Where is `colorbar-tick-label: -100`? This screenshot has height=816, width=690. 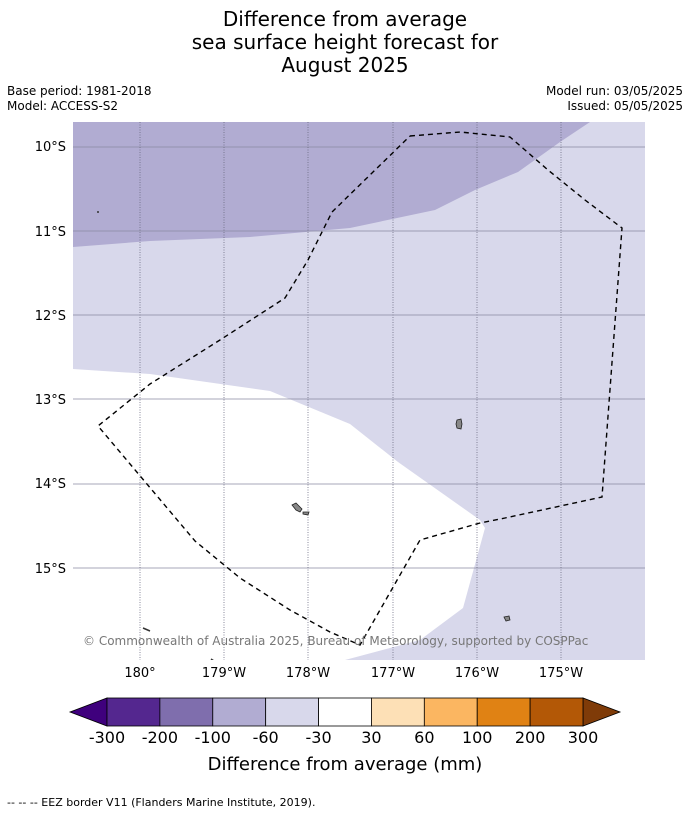
colorbar-tick-label: -100 is located at coordinates (213, 737).